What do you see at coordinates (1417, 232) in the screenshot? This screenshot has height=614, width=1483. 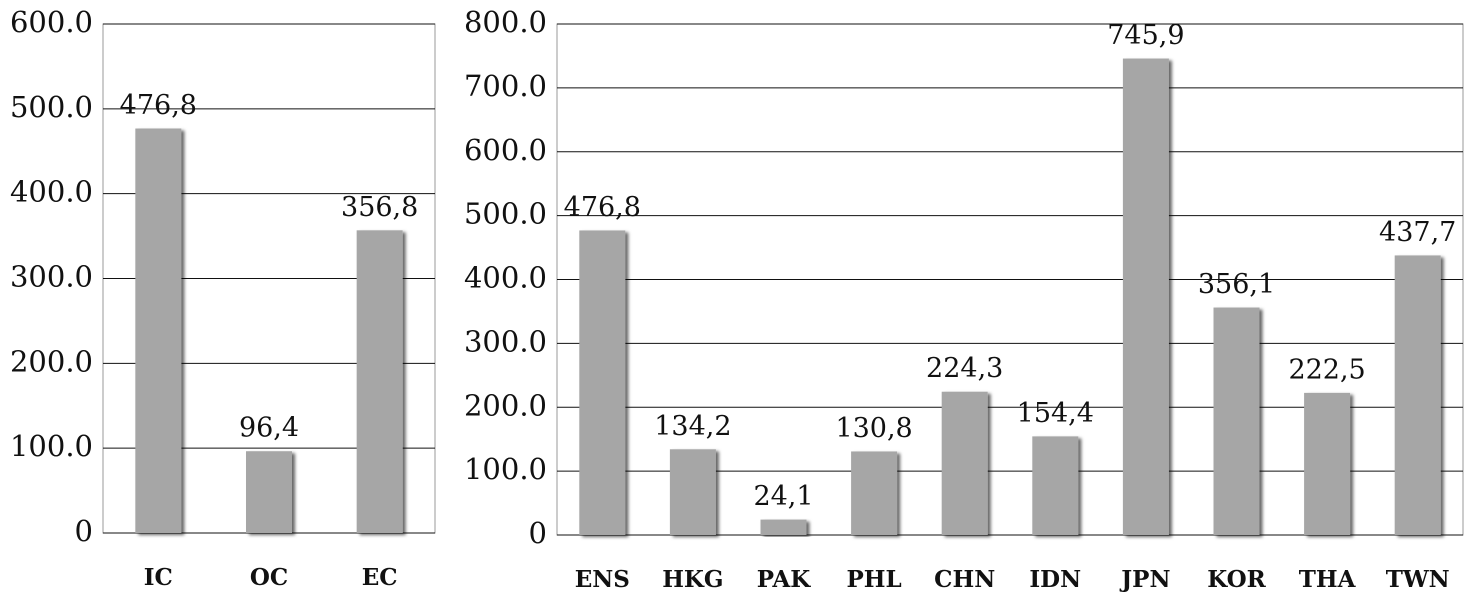 I see `value-label: 437,7` at bounding box center [1417, 232].